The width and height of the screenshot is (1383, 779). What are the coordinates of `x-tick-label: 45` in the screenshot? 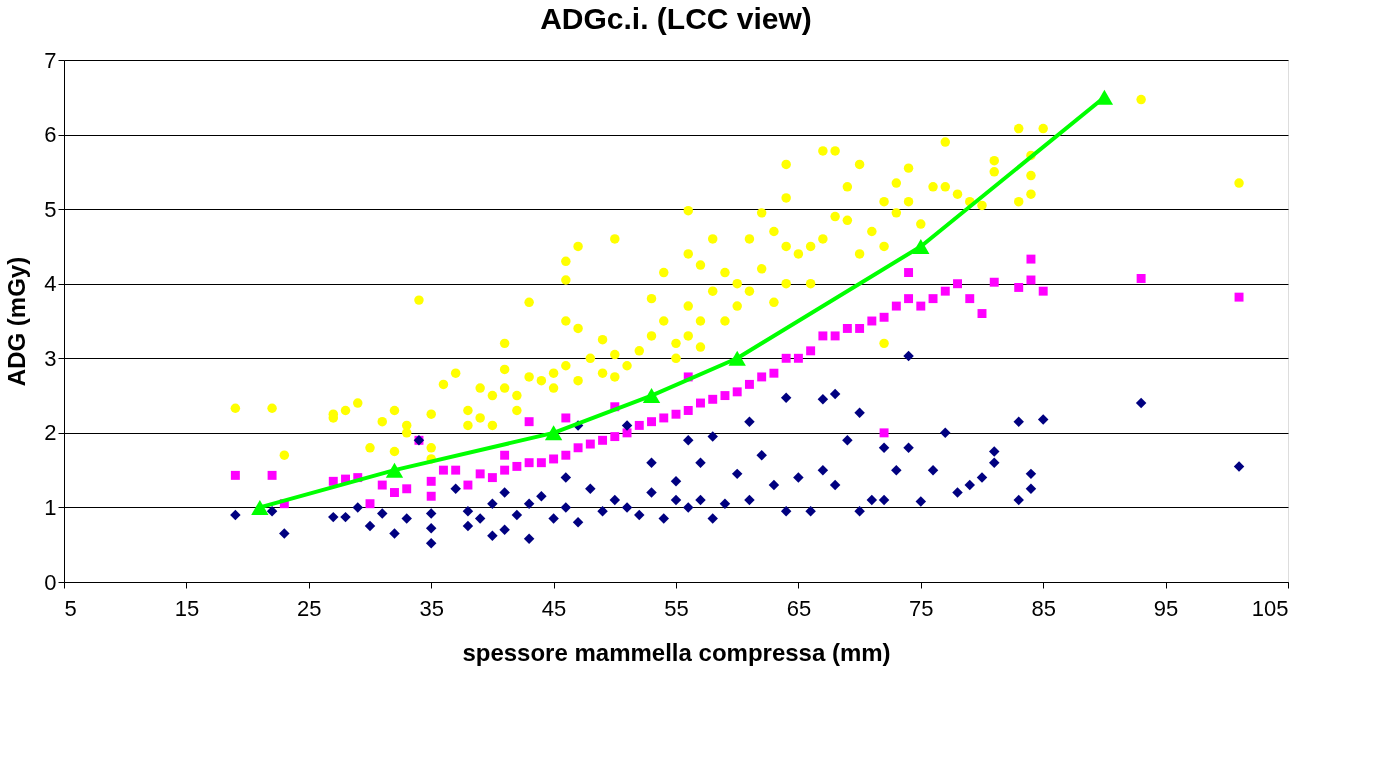 It's located at (554, 608).